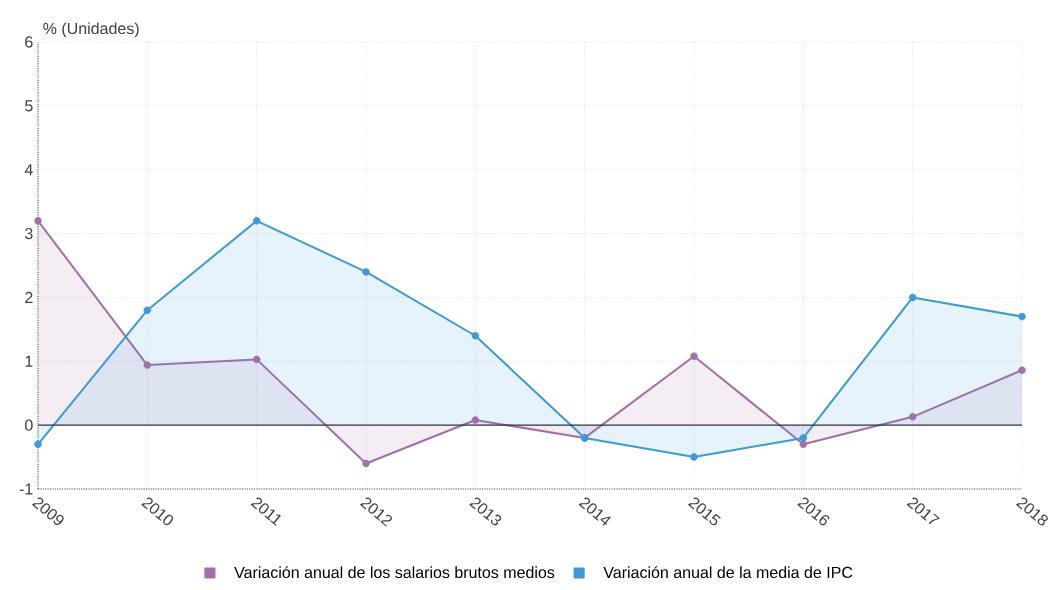 The image size is (1059, 590). What do you see at coordinates (394, 572) in the screenshot?
I see `legend-label: Variación anual de los salarios brutos medios` at bounding box center [394, 572].